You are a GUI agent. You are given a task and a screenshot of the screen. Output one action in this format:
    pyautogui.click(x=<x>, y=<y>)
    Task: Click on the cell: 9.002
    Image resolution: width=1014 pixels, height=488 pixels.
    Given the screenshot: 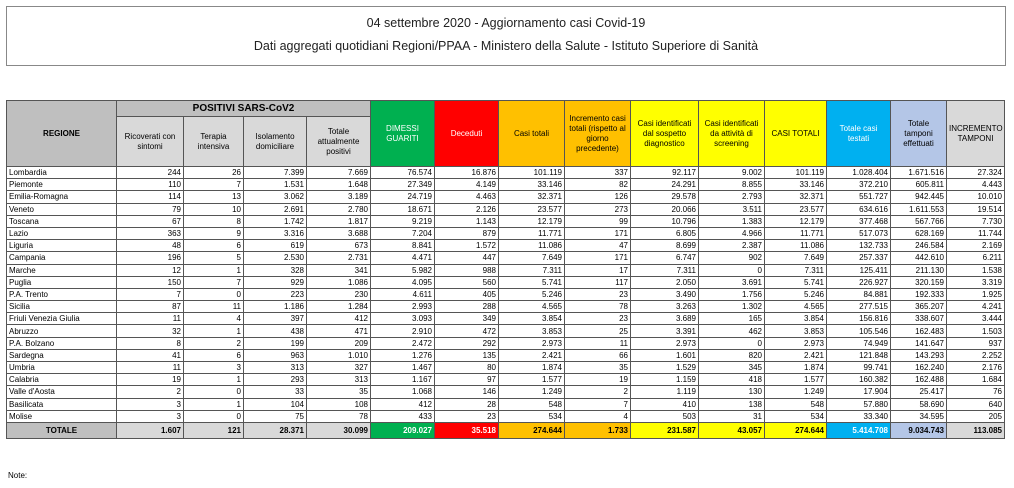 What is the action you would take?
    pyautogui.click(x=731, y=172)
    